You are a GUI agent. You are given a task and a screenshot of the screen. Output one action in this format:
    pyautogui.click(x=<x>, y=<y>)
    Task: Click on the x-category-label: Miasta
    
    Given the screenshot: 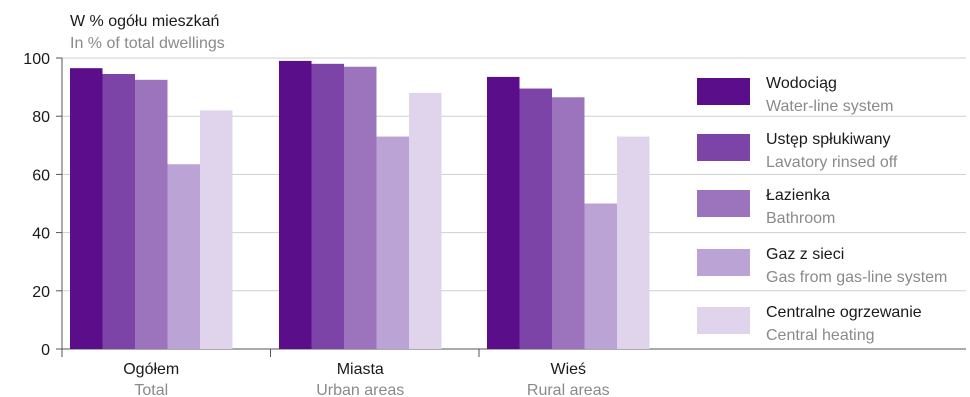 What is the action you would take?
    pyautogui.click(x=360, y=369)
    